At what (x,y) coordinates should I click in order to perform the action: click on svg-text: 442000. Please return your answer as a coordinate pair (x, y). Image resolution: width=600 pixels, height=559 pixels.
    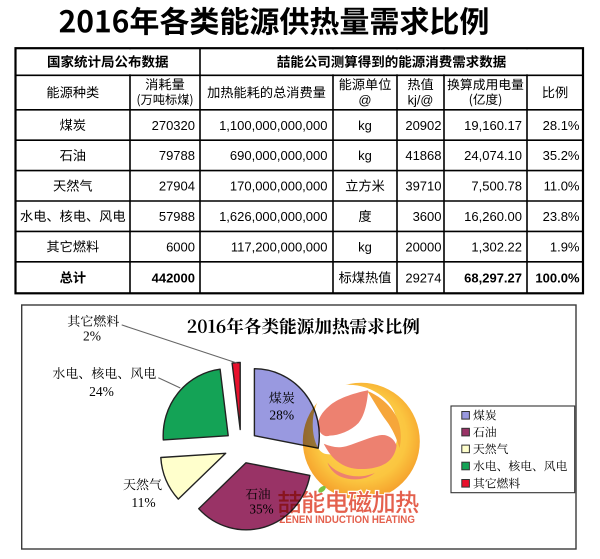
    Looking at the image, I should click on (173, 277).